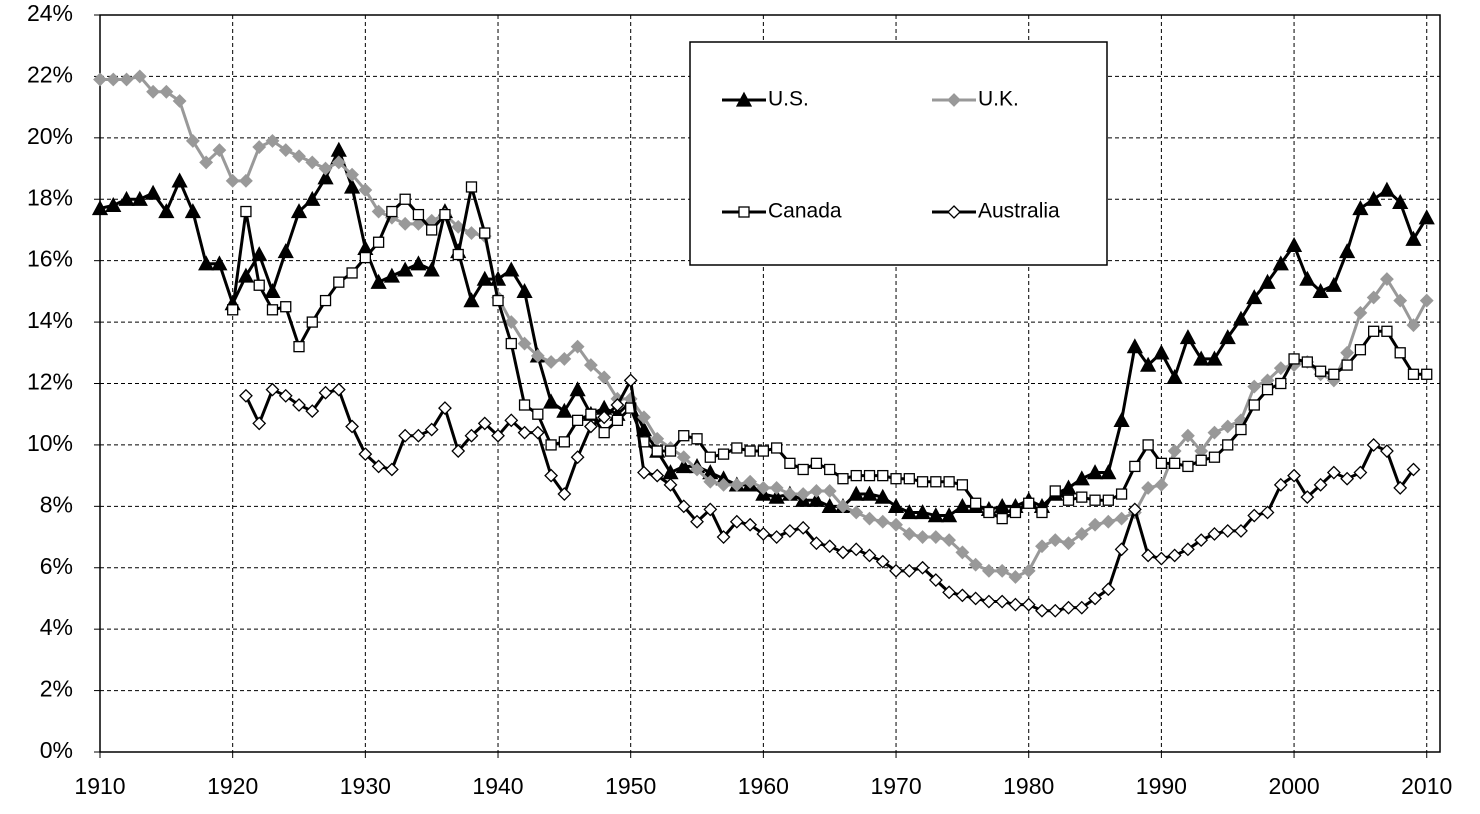 This screenshot has height=814, width=1480. Describe the element at coordinates (50, 259) in the screenshot. I see `y-tick-label: 16%` at that location.